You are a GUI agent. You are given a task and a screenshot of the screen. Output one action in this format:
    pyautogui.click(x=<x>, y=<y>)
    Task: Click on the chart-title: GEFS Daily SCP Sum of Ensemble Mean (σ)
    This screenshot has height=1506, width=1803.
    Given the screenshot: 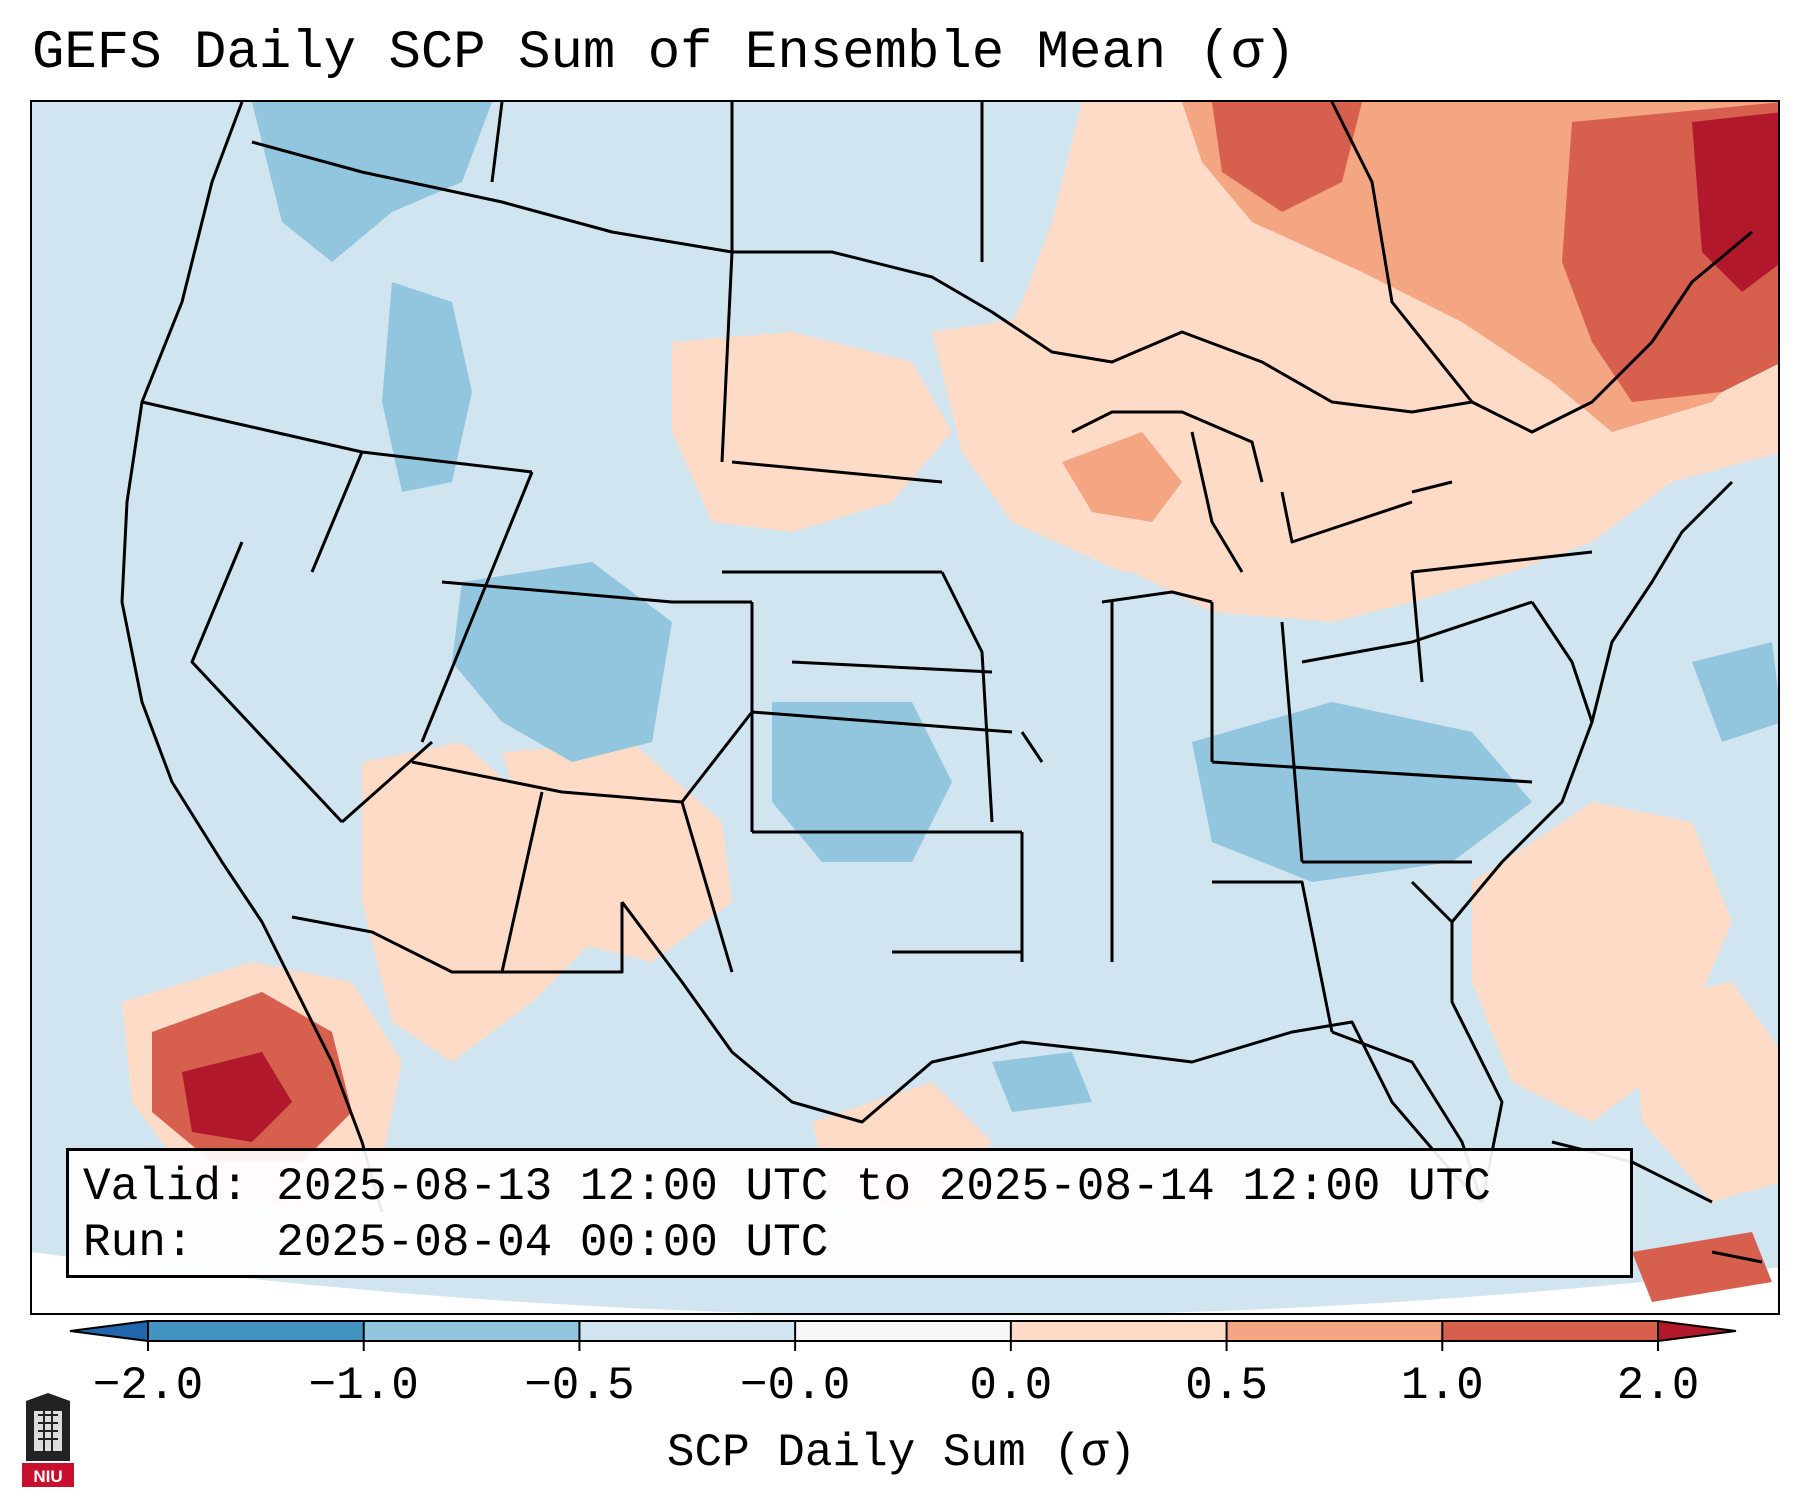 What is the action you would take?
    pyautogui.click(x=664, y=53)
    